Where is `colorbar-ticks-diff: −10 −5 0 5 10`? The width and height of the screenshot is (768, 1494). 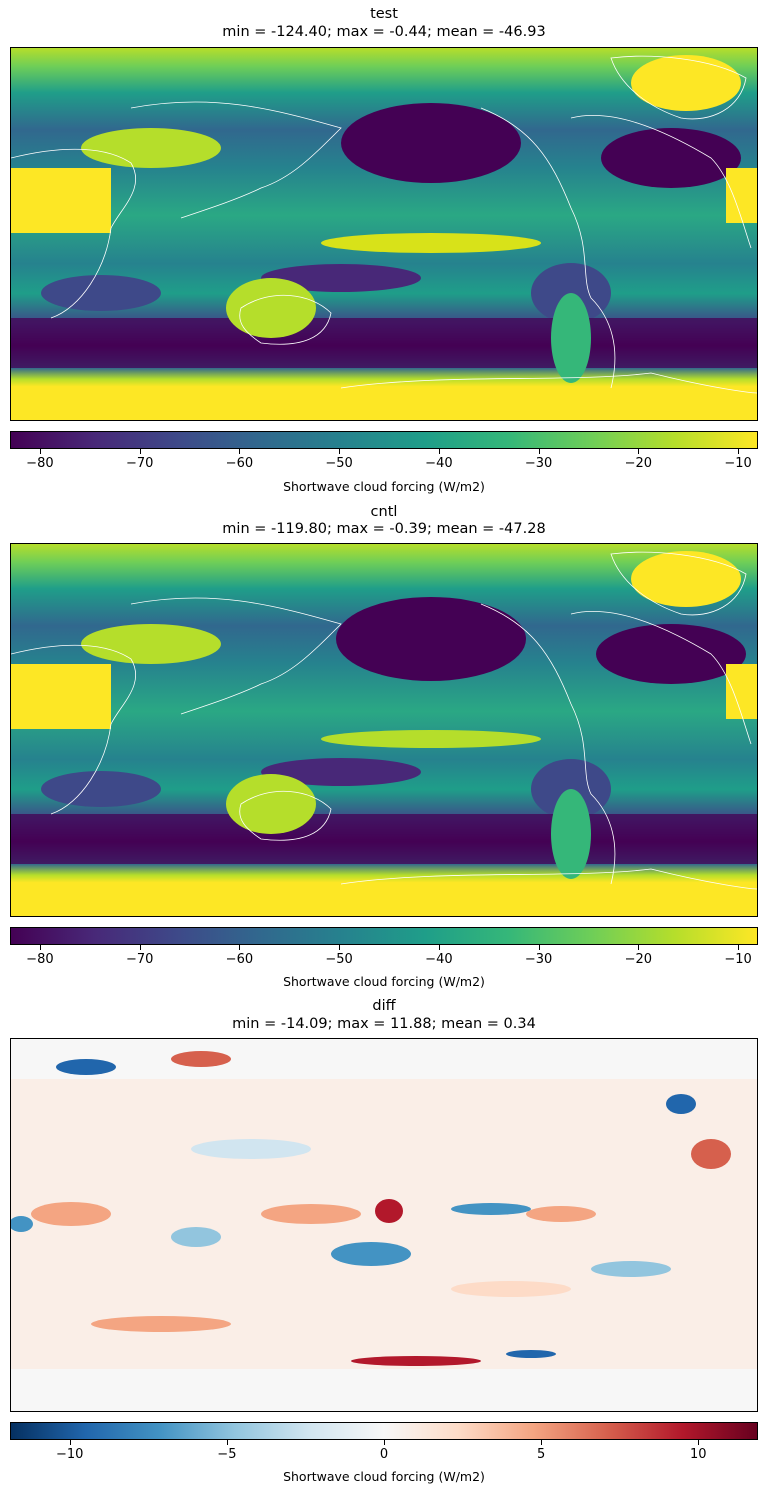 colorbar-ticks-diff: −10 −5 0 5 10 is located at coordinates (384, 1451).